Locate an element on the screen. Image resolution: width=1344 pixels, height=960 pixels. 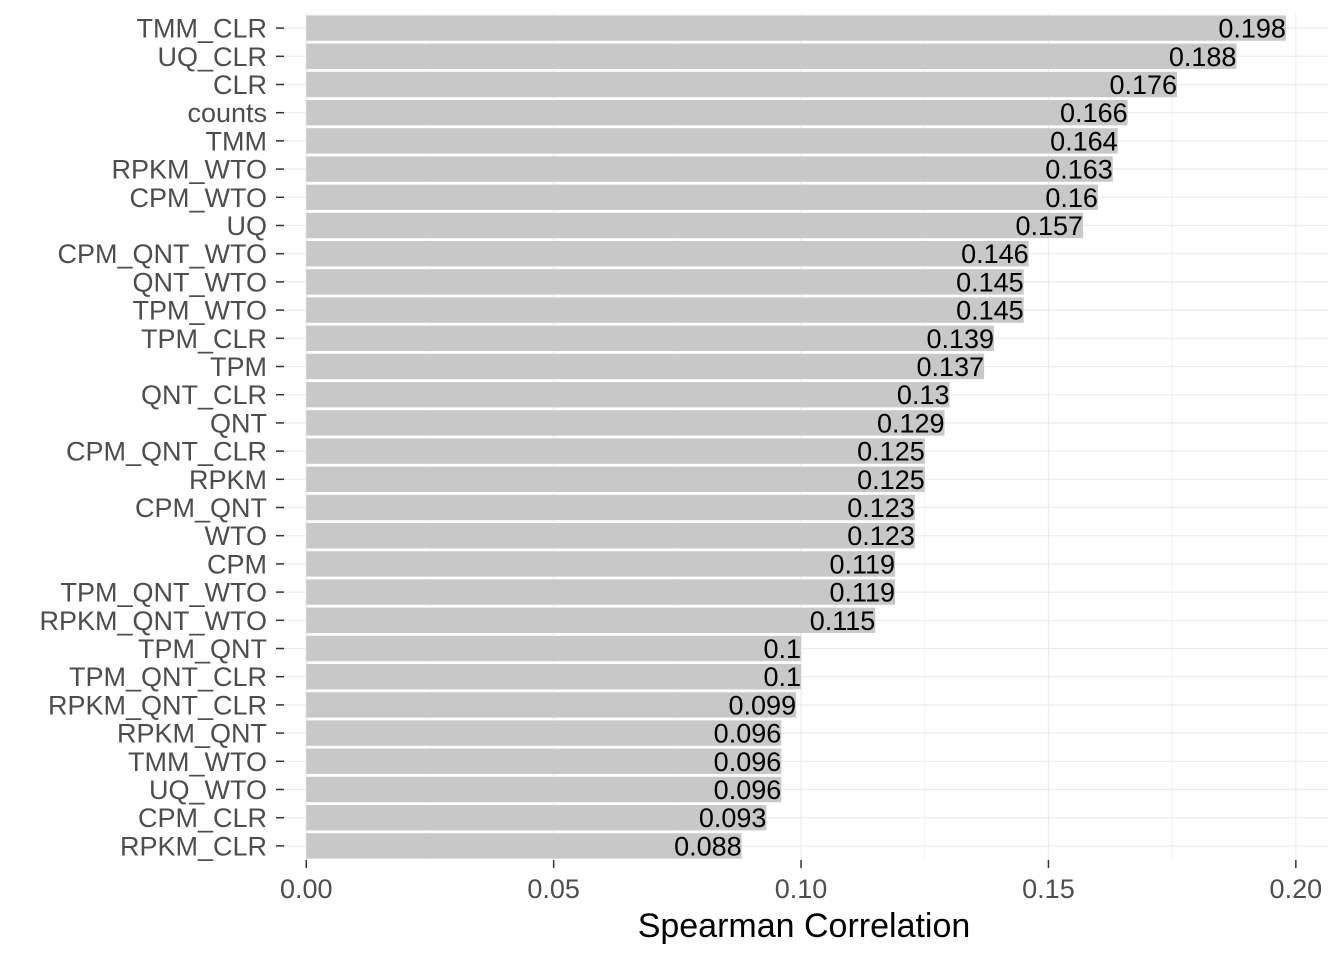
bar-rpkm-clr is located at coordinates (524, 846).